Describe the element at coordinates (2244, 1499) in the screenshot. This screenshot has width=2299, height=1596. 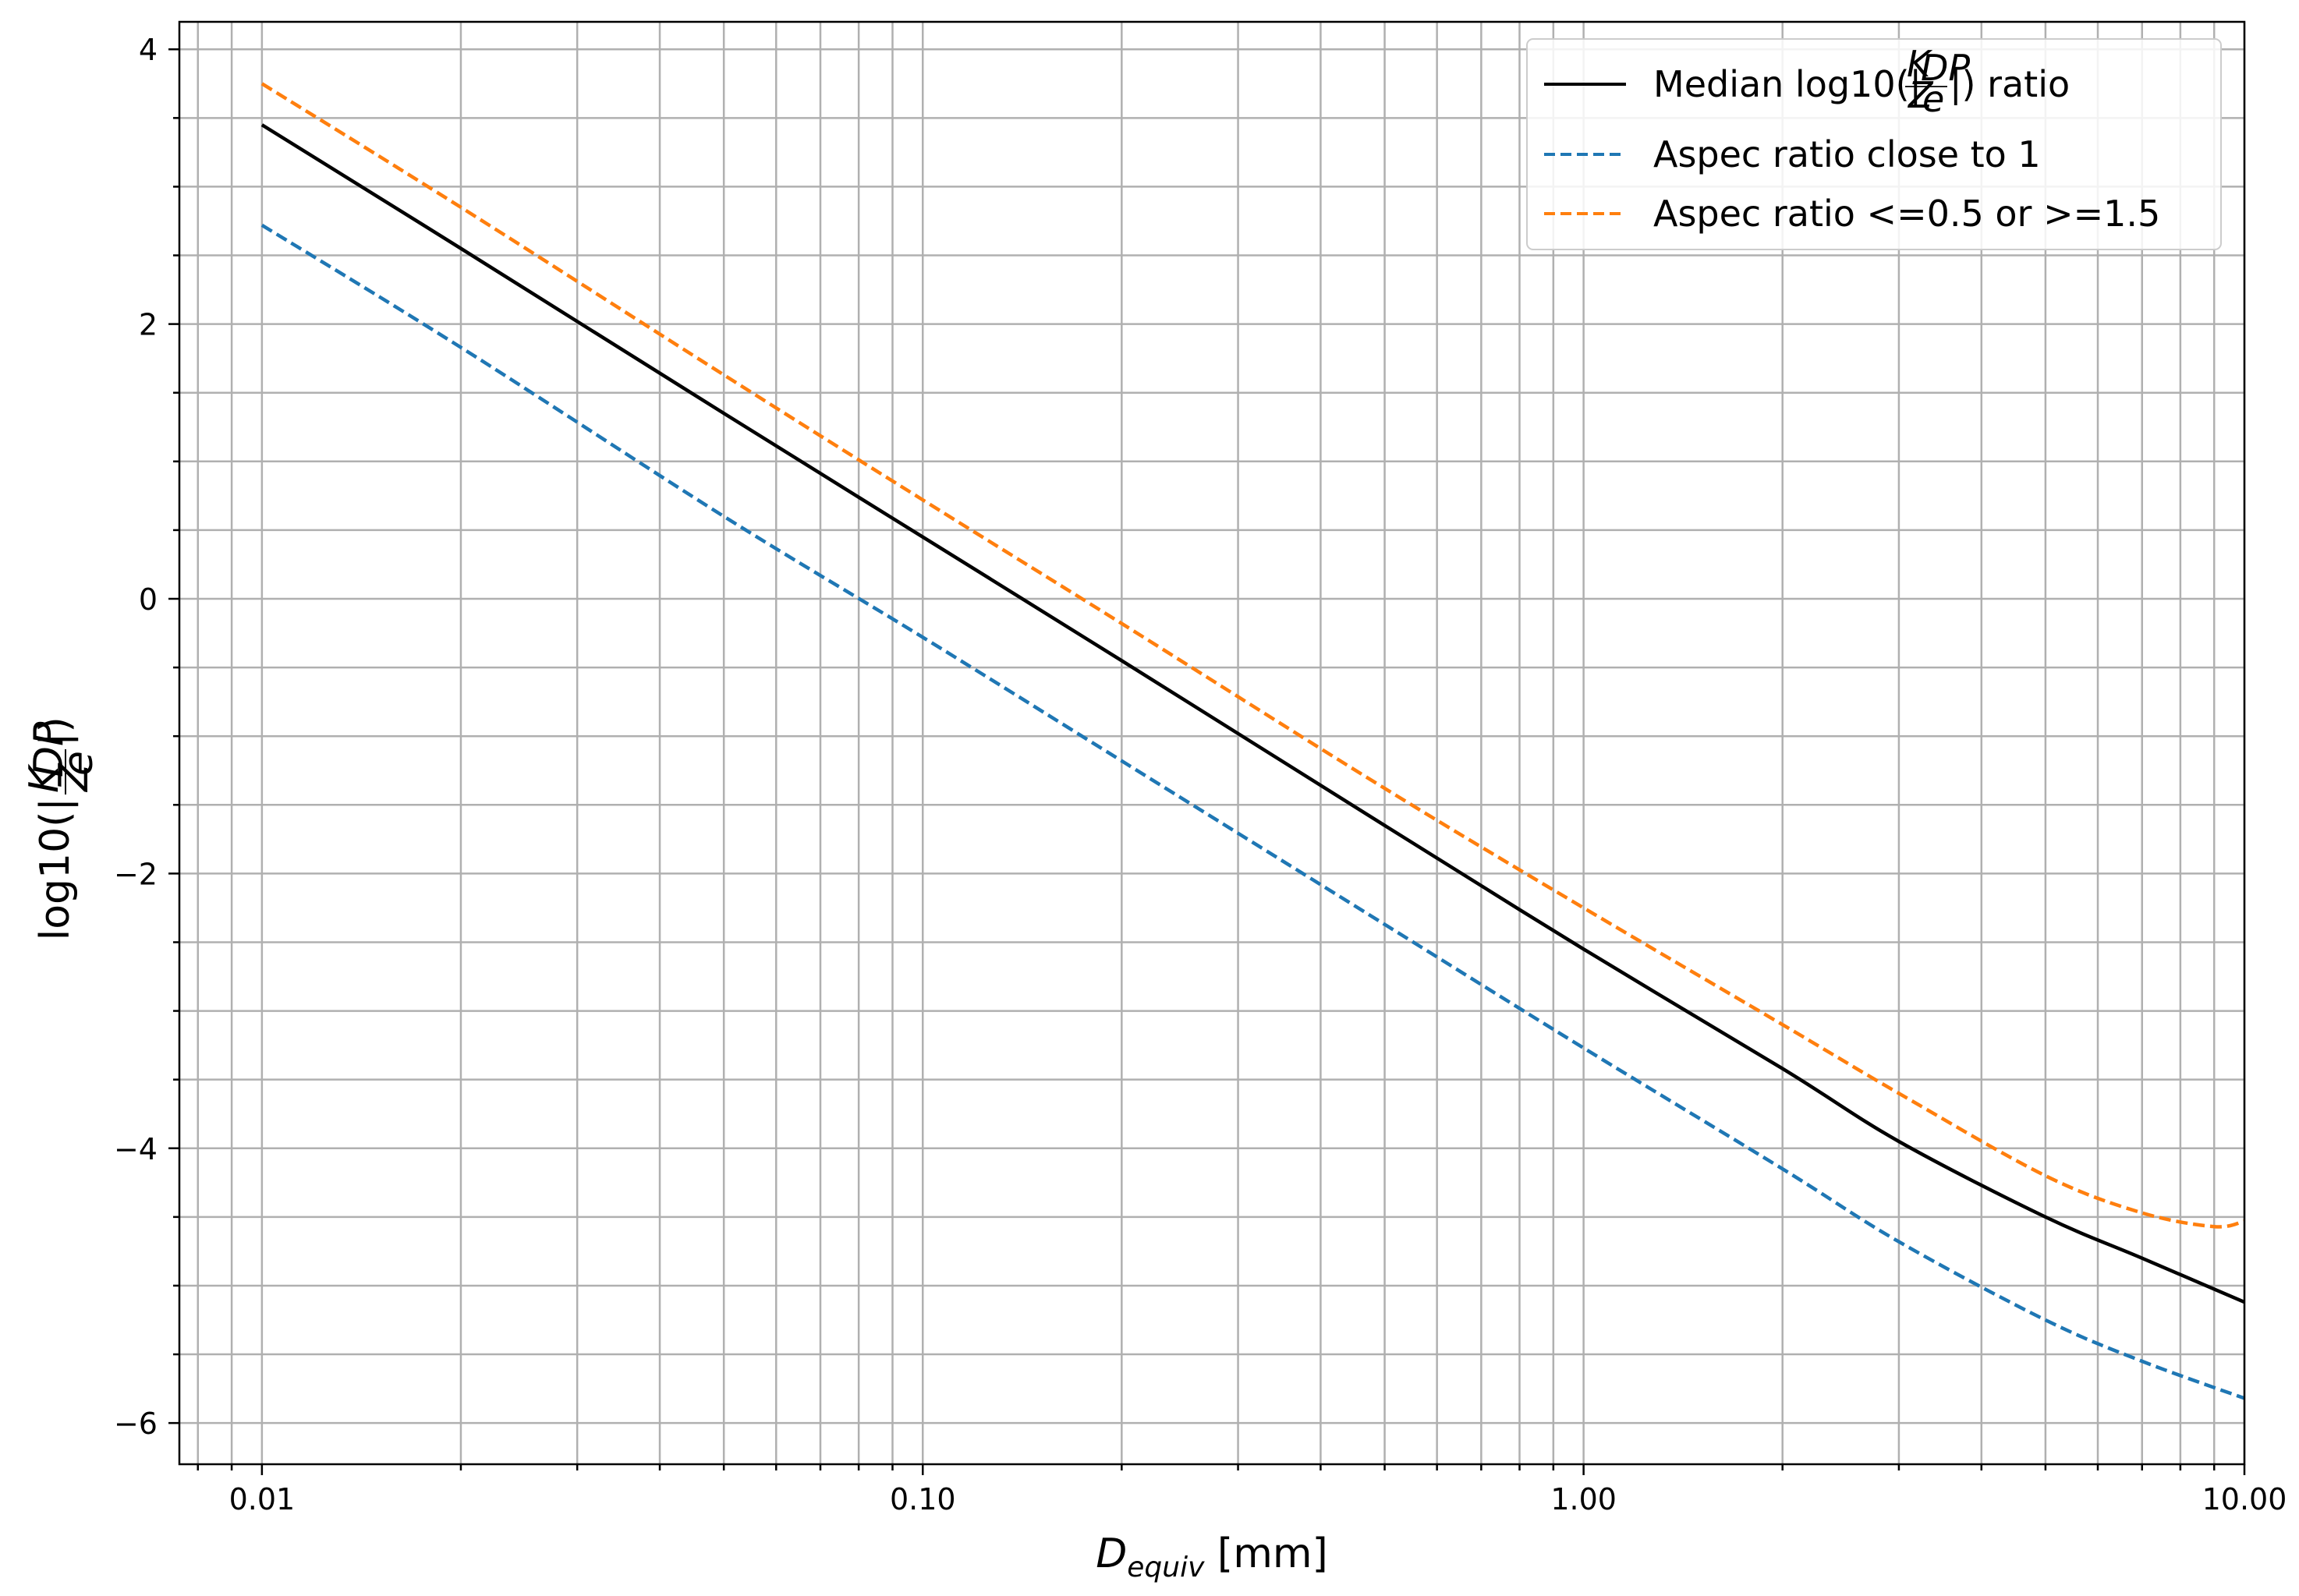
I see `x-tick-label: 10.00` at that location.